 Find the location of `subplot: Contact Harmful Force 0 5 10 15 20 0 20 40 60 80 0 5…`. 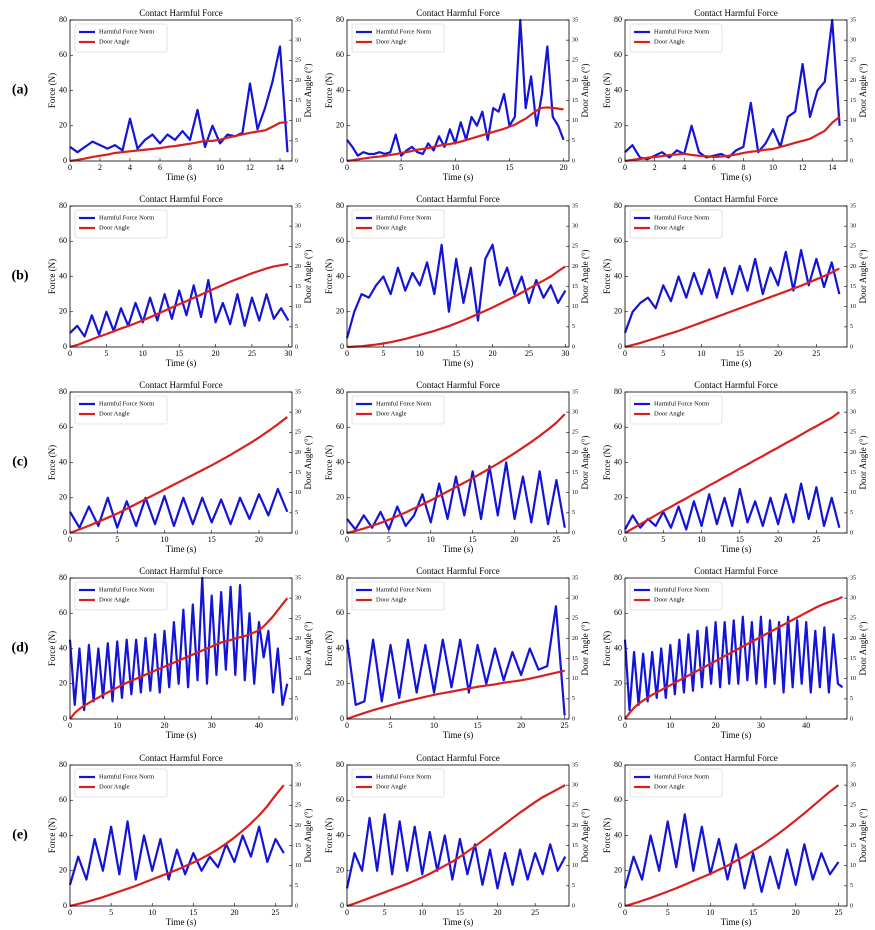

subplot: Contact Harmful Force 0 5 10 15 20 0 20 40 60 80 0 5… is located at coordinates (457, 95).